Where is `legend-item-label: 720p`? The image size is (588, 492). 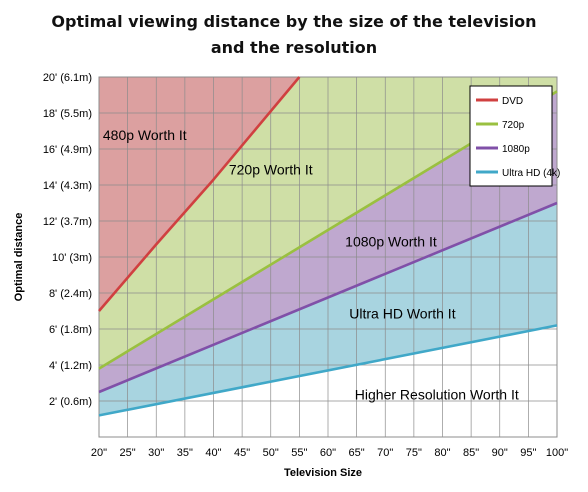
legend-item-label: 720p is located at coordinates (513, 125).